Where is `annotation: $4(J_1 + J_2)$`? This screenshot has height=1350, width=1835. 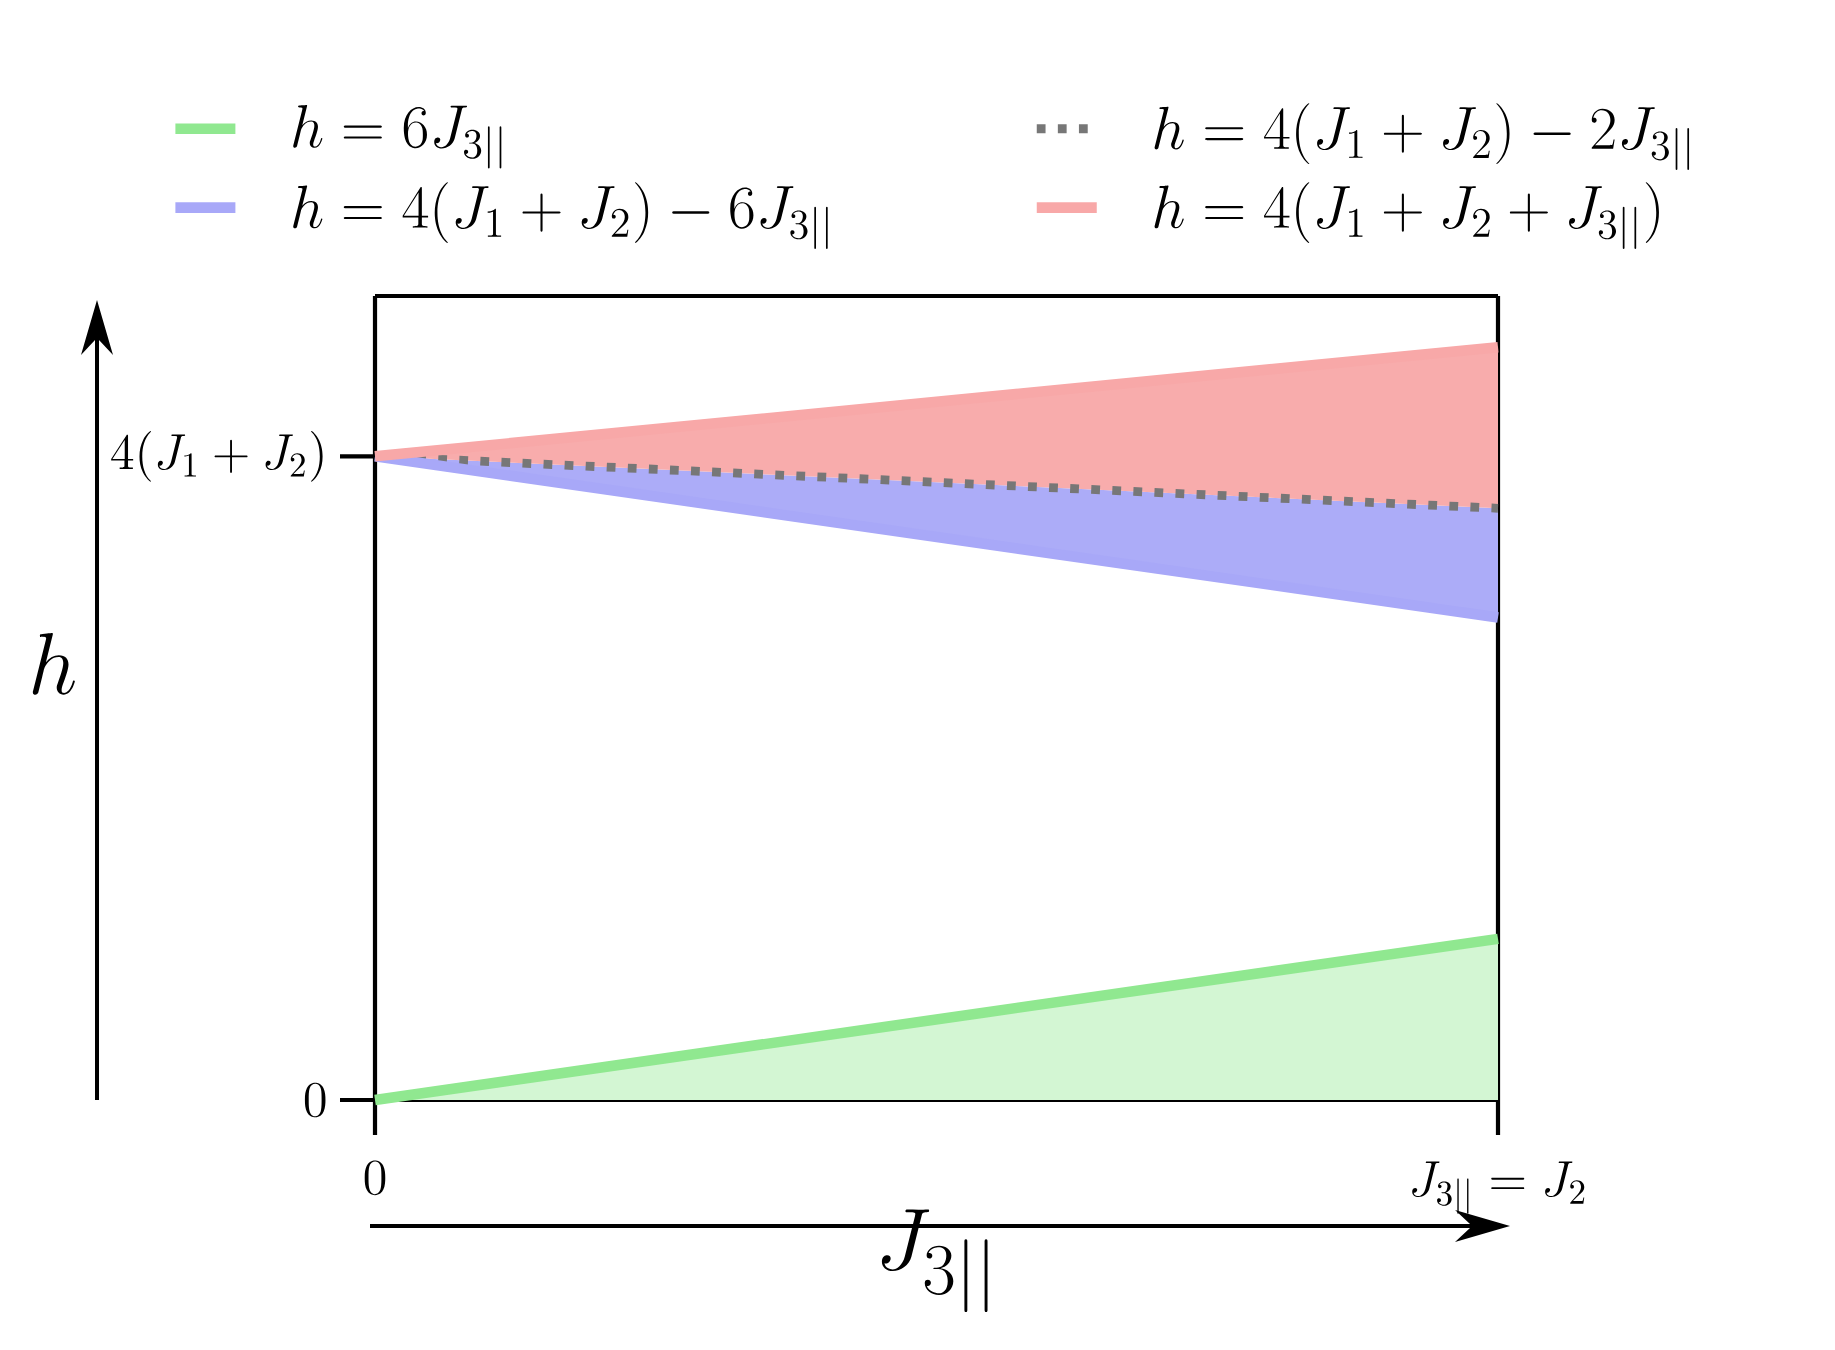 annotation: $4(J_1 + J_2)$ is located at coordinates (217, 456).